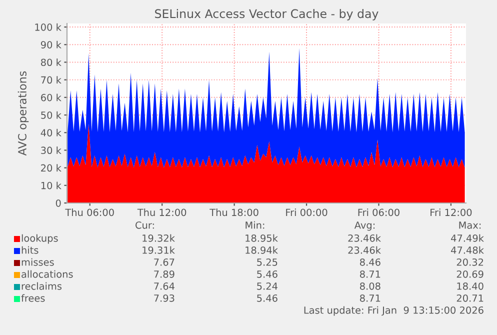 This screenshot has height=335, width=497. What do you see at coordinates (267, 262) in the screenshot?
I see `text: 5.25` at bounding box center [267, 262].